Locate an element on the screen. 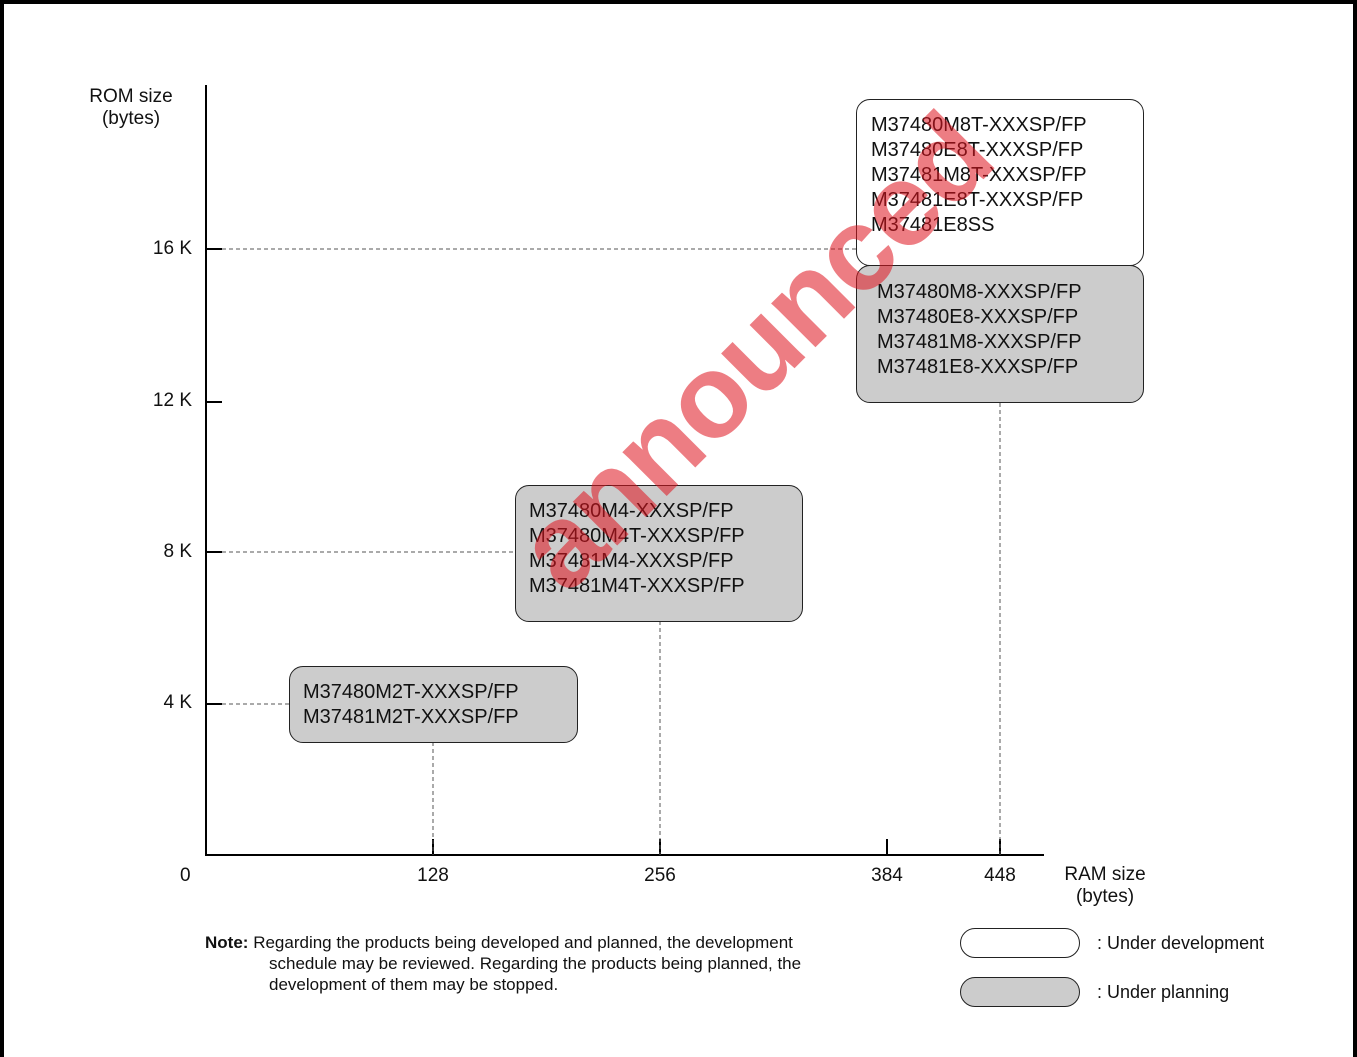 This screenshot has height=1057, width=1357. product-label: M37481E8-XXXSP/FP is located at coordinates (978, 367).